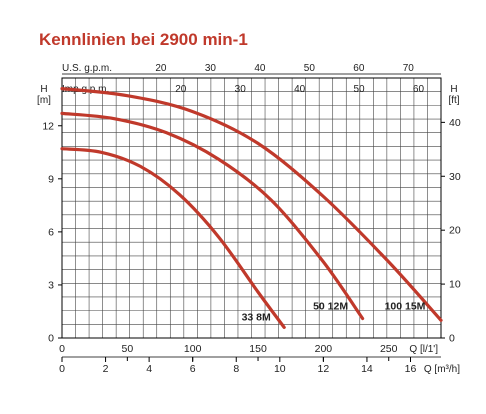  What do you see at coordinates (389, 349) in the screenshot?
I see `l-min-tick-label: 250` at bounding box center [389, 349].